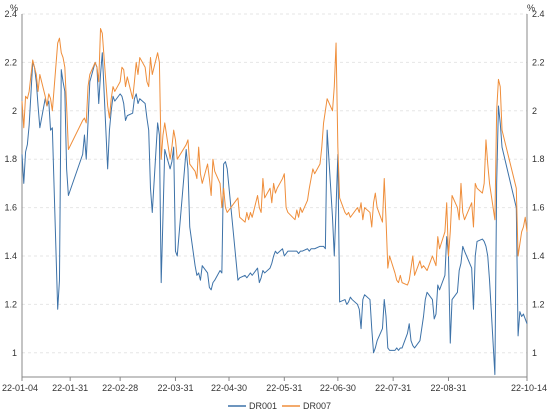  I want to click on y-tick-label-right: 2.4, so click(538, 14).